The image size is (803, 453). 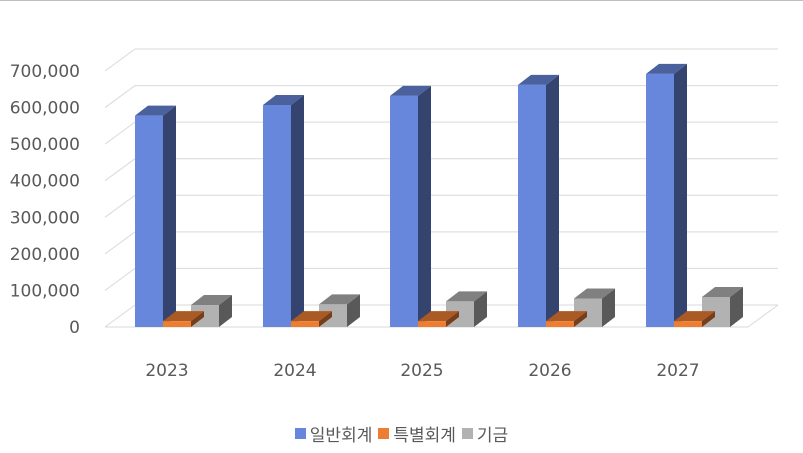 I want to click on legend-item-special: 특별회계, so click(x=417, y=433).